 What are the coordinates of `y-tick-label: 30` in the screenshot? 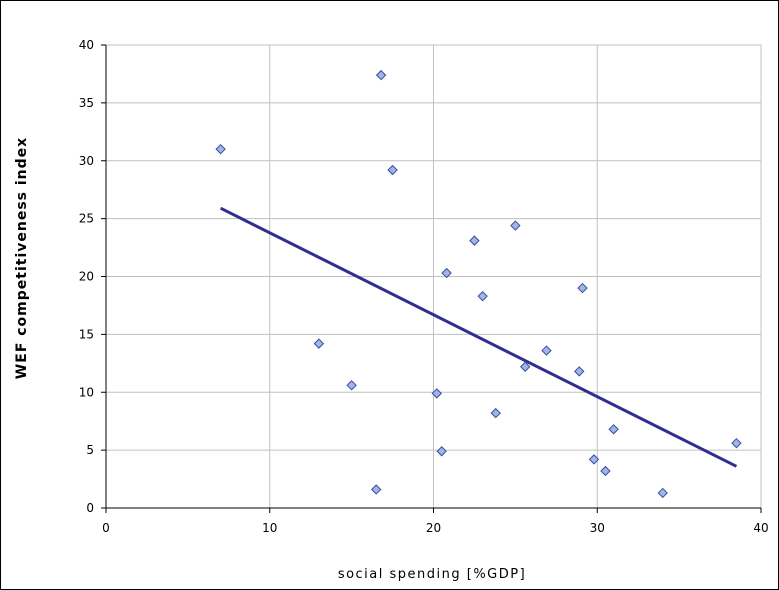 It's located at (86, 161).